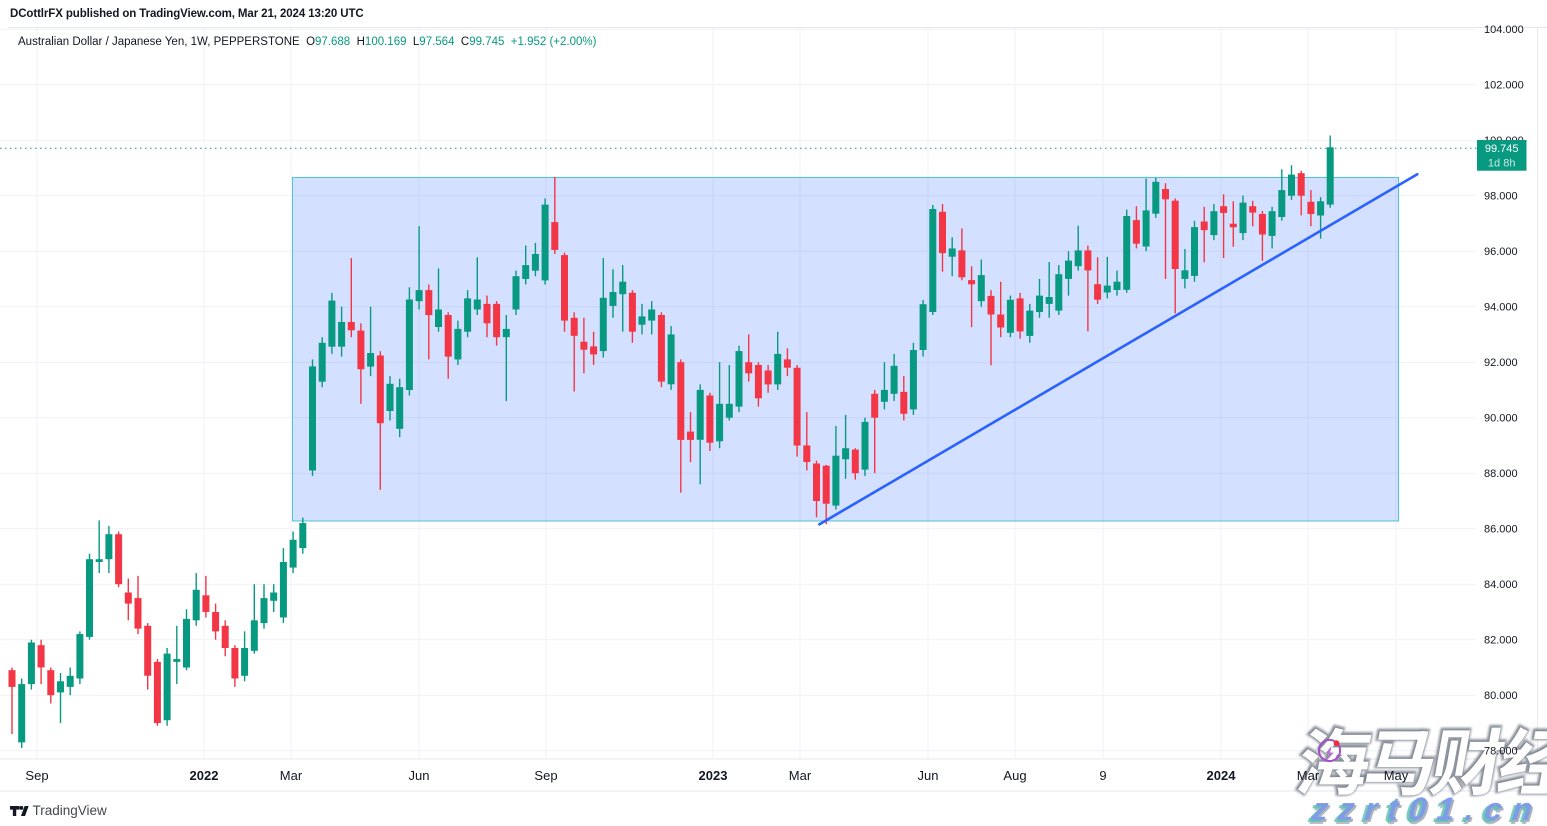  What do you see at coordinates (1501, 197) in the screenshot?
I see `svg-text: 98.000` at bounding box center [1501, 197].